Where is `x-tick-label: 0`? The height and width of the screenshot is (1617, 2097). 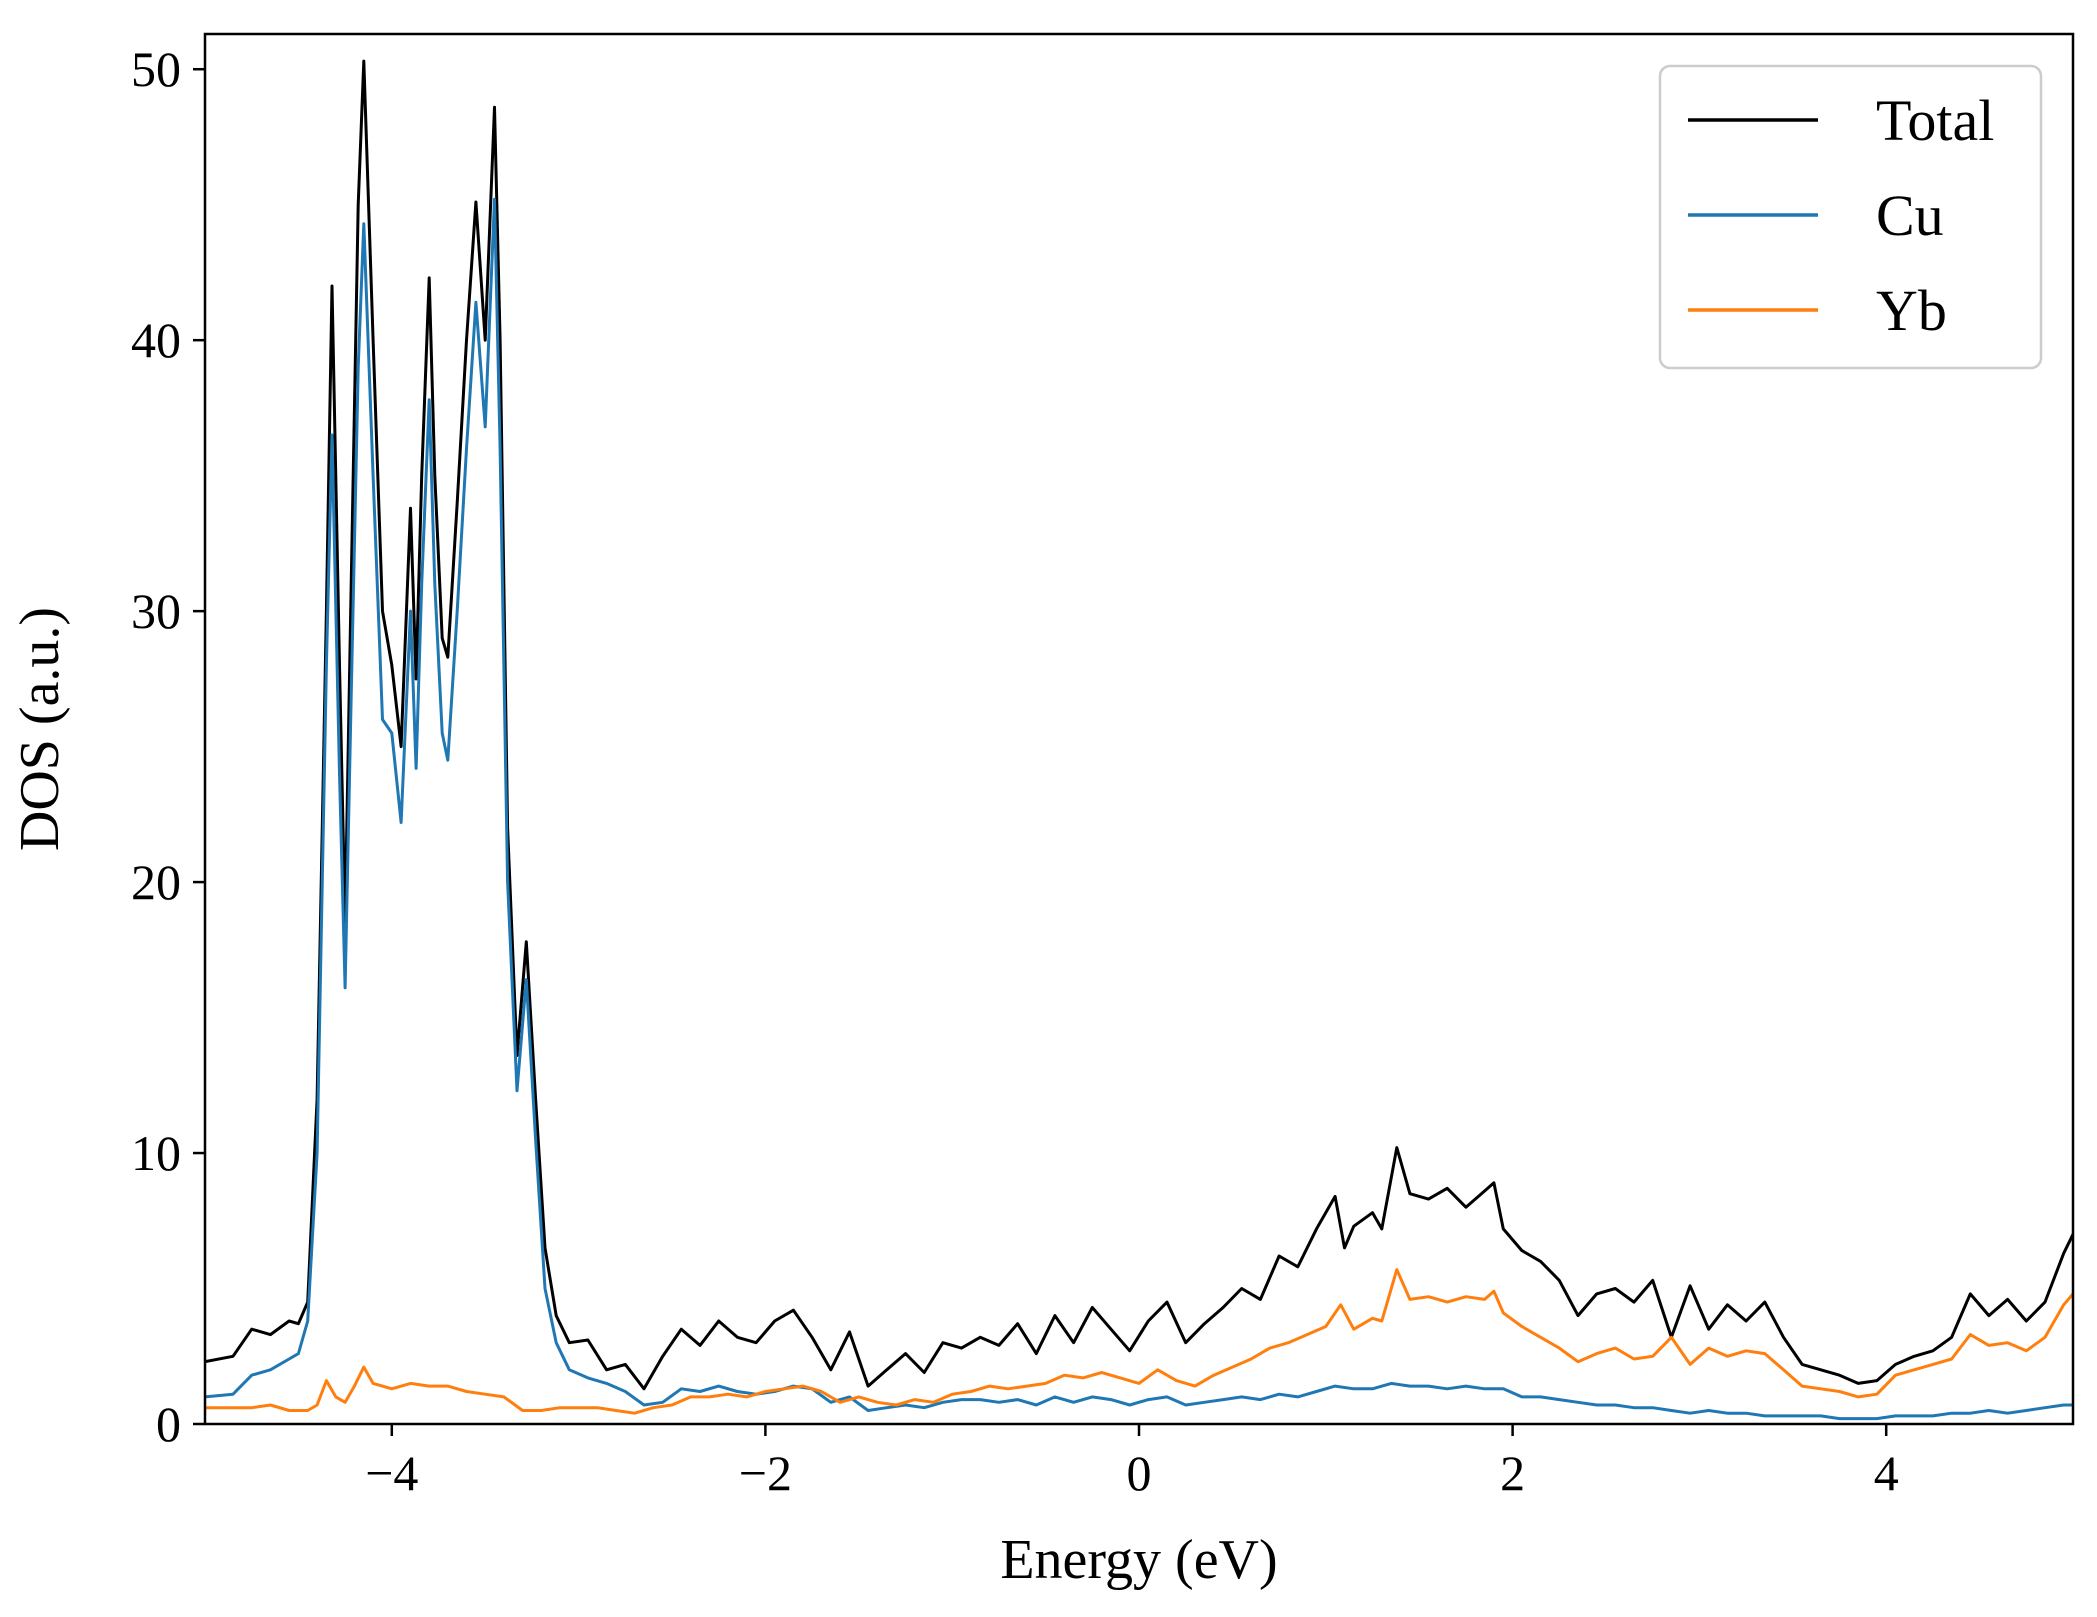 x-tick-label: 0 is located at coordinates (1139, 1473).